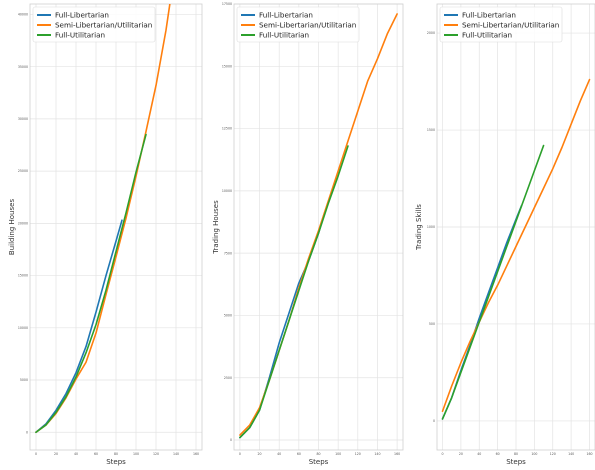  What do you see at coordinates (23, 223) in the screenshot?
I see `y-tick-label: 20000` at bounding box center [23, 223].